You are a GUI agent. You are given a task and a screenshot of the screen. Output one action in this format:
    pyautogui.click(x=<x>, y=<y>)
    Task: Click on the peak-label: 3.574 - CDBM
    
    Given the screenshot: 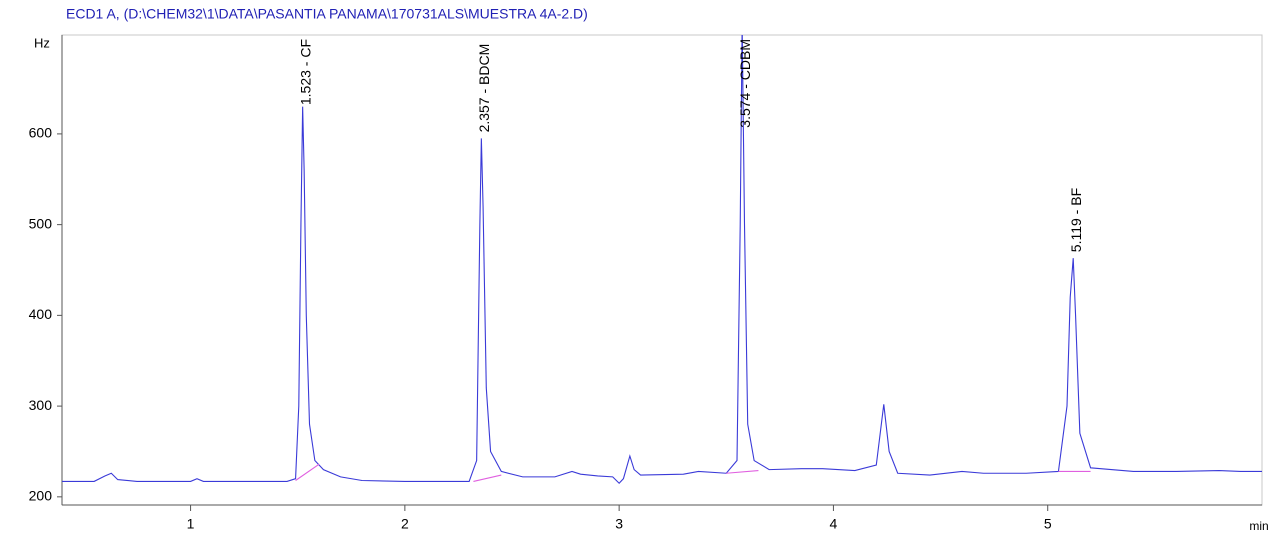 What is the action you would take?
    pyautogui.click(x=745, y=83)
    